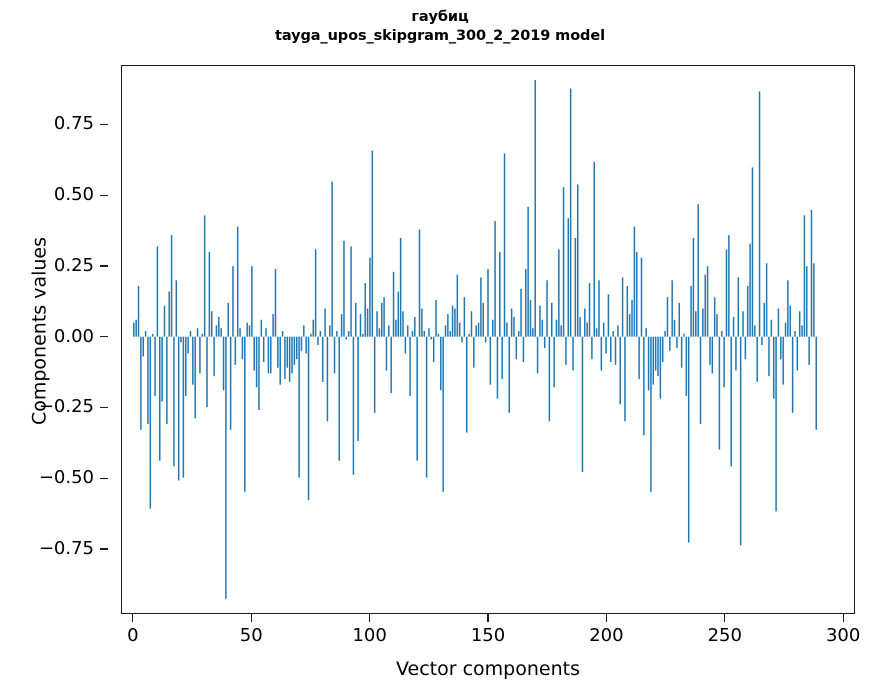 The width and height of the screenshot is (880, 696). I want to click on chart-title-line-1: гаубиц, so click(440, 17).